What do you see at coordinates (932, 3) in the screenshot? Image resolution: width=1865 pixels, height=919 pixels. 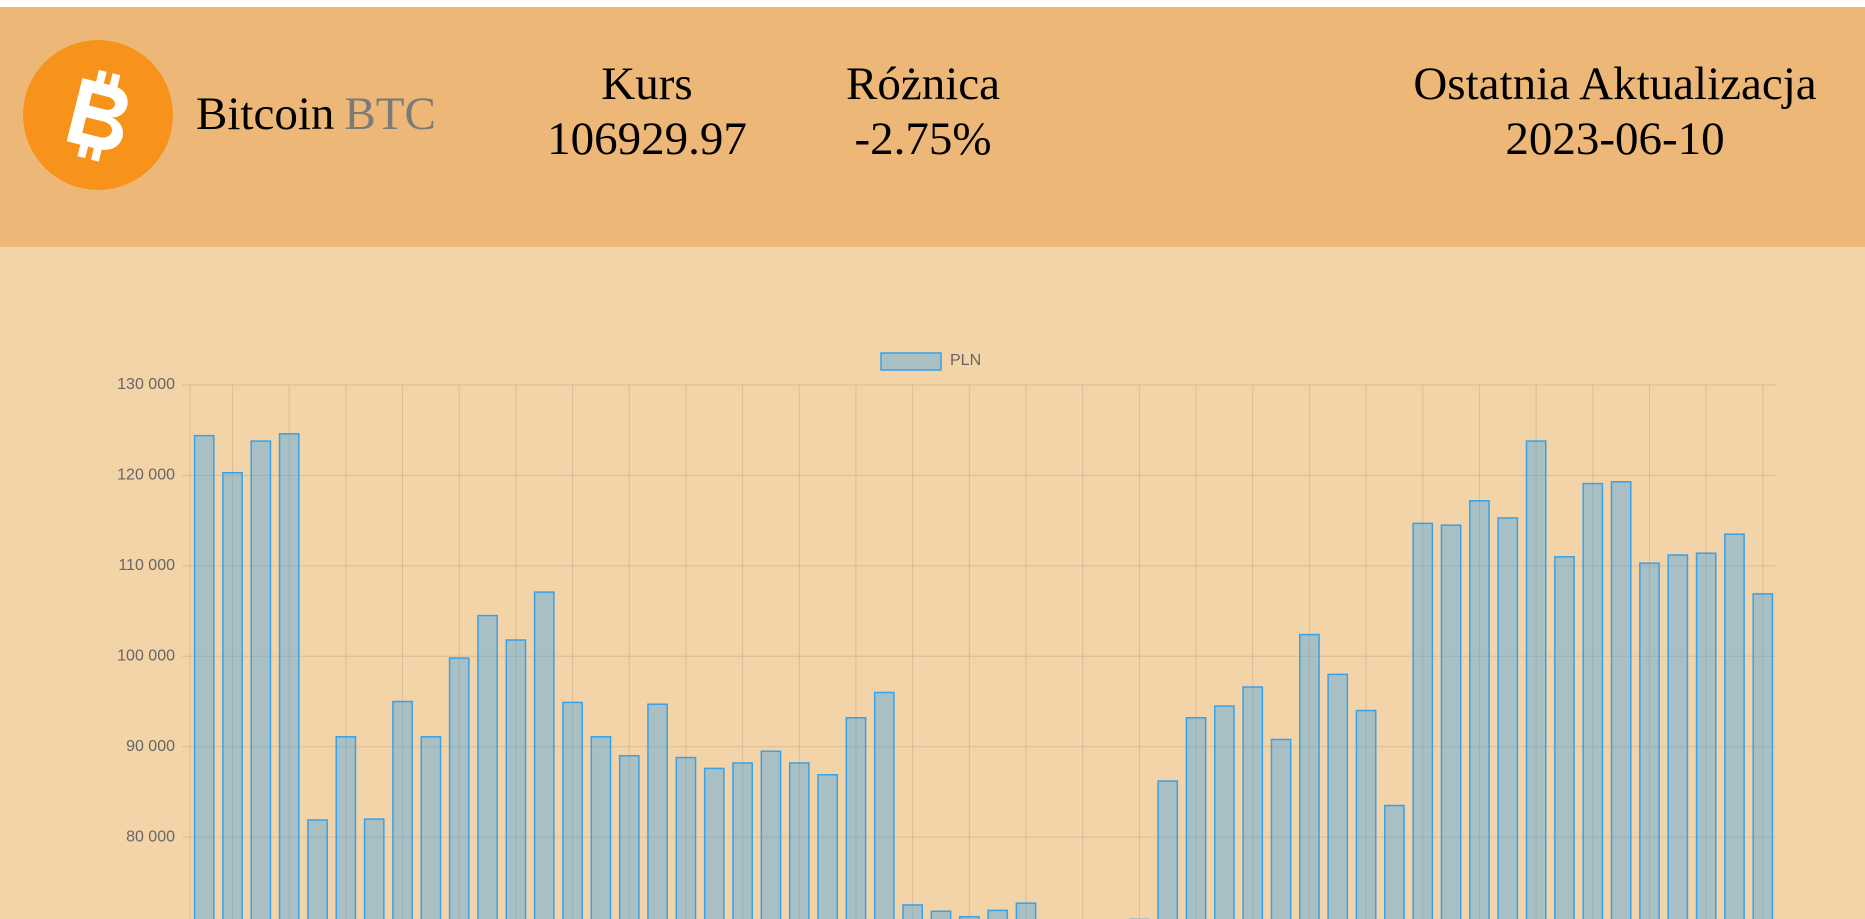 I see `top-border` at bounding box center [932, 3].